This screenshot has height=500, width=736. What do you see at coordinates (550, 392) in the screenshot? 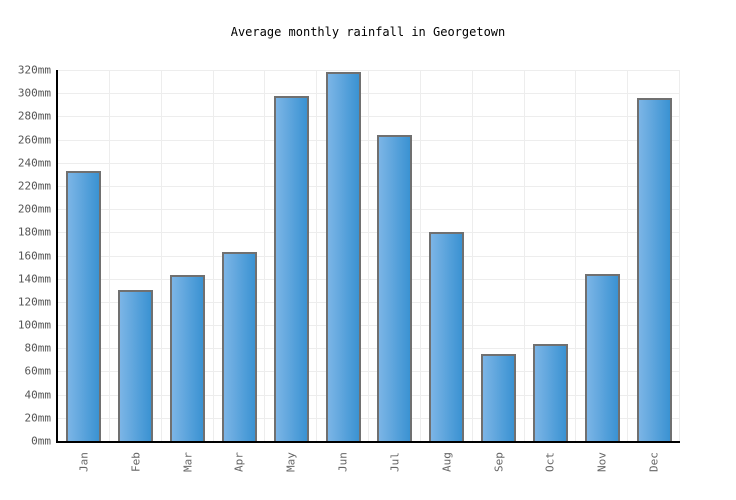
I see `bar-oct` at bounding box center [550, 392].